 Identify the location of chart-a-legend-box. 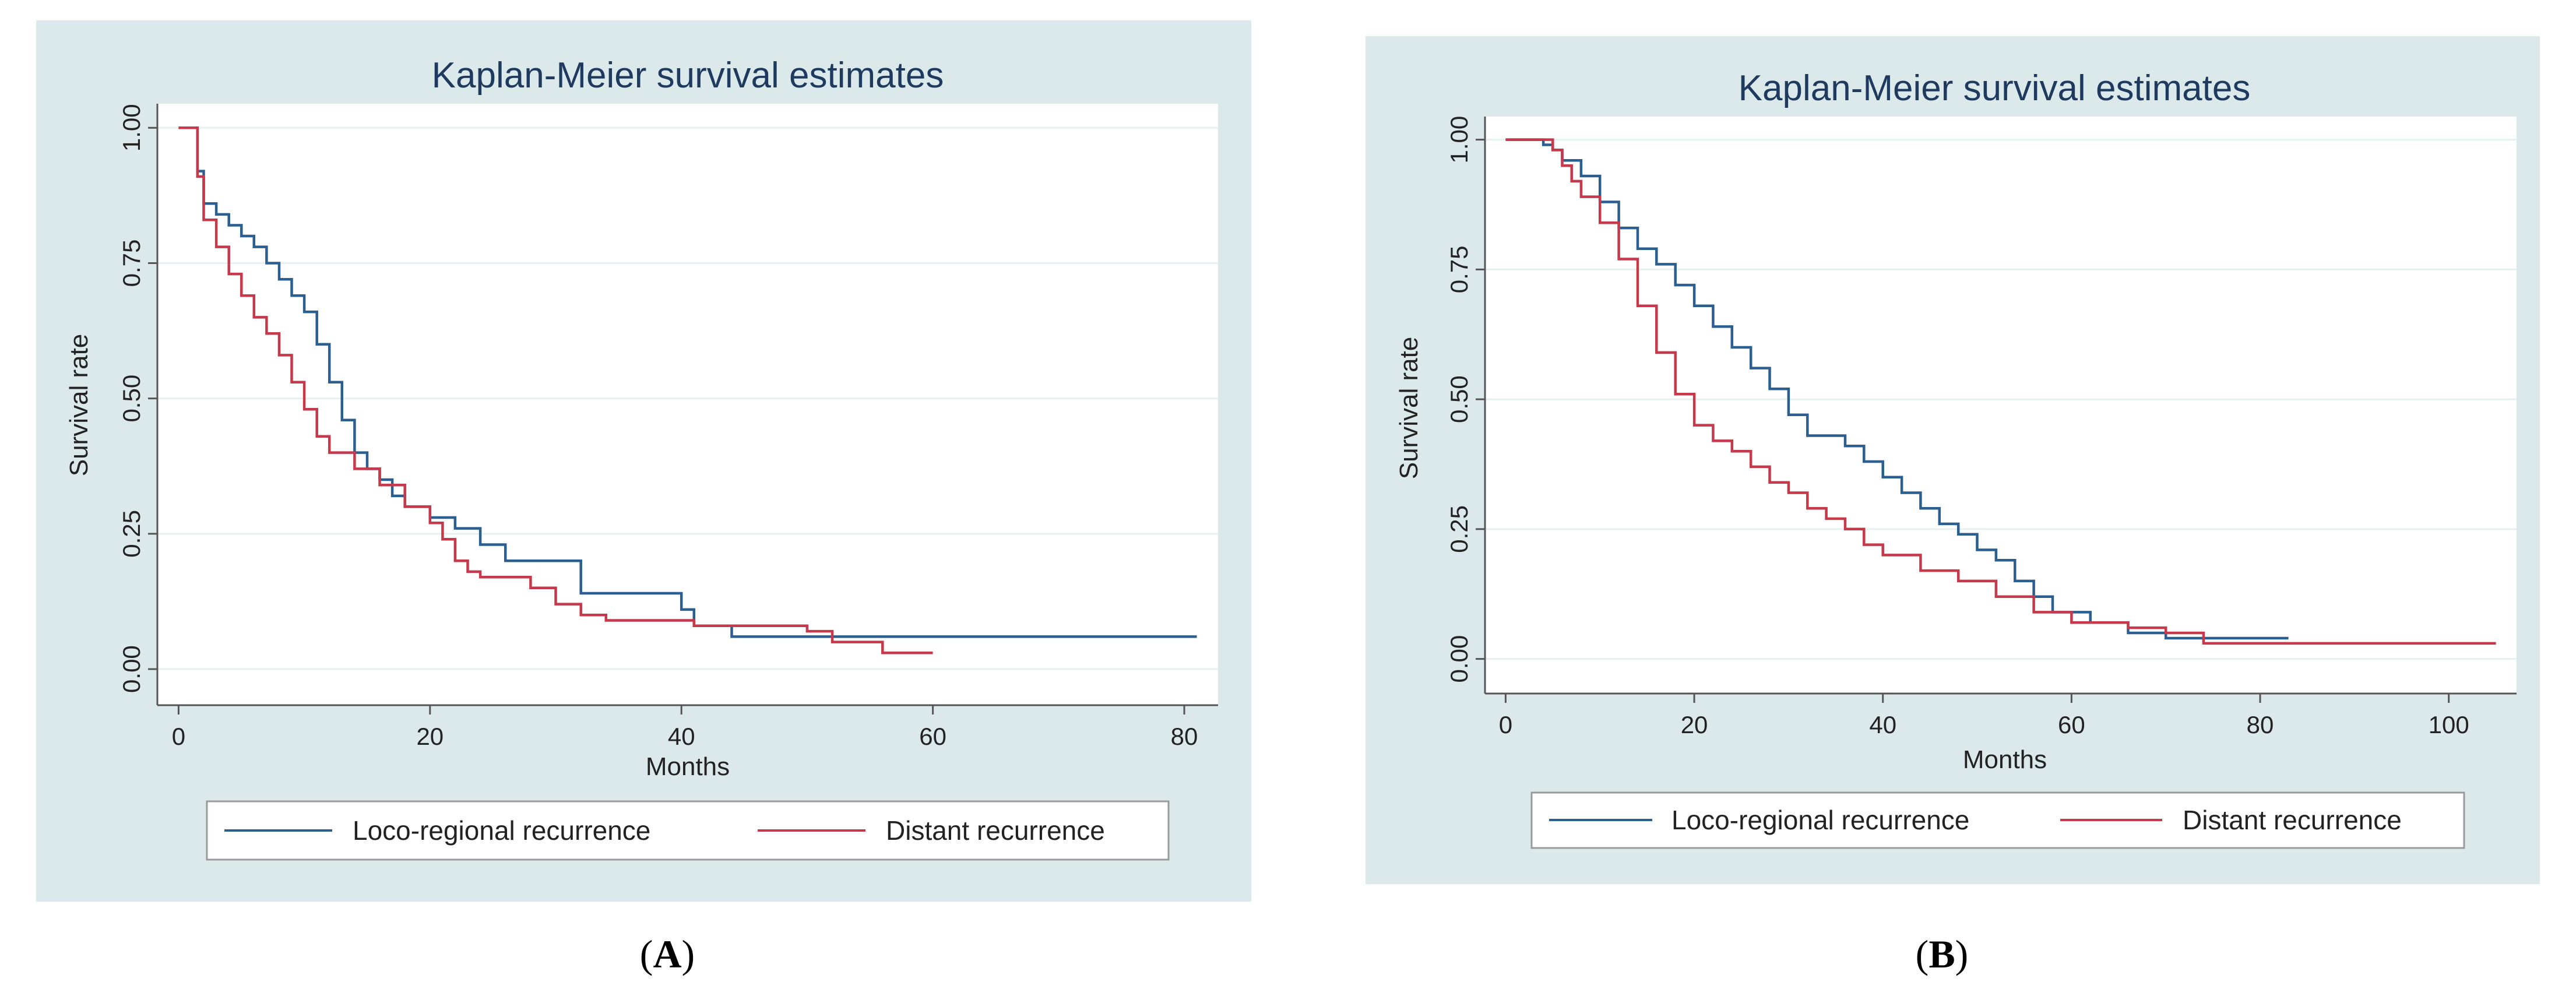
(688, 830).